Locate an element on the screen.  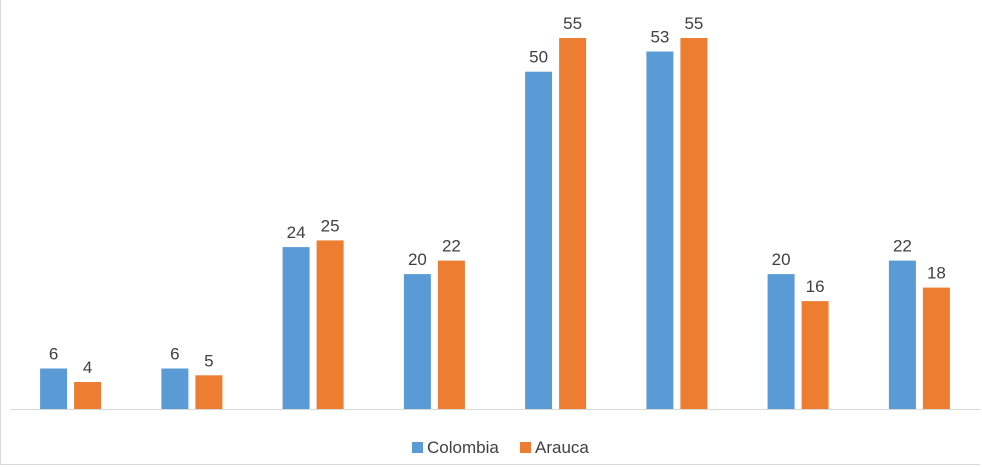
data-label-colombia-3: 24 is located at coordinates (296, 232).